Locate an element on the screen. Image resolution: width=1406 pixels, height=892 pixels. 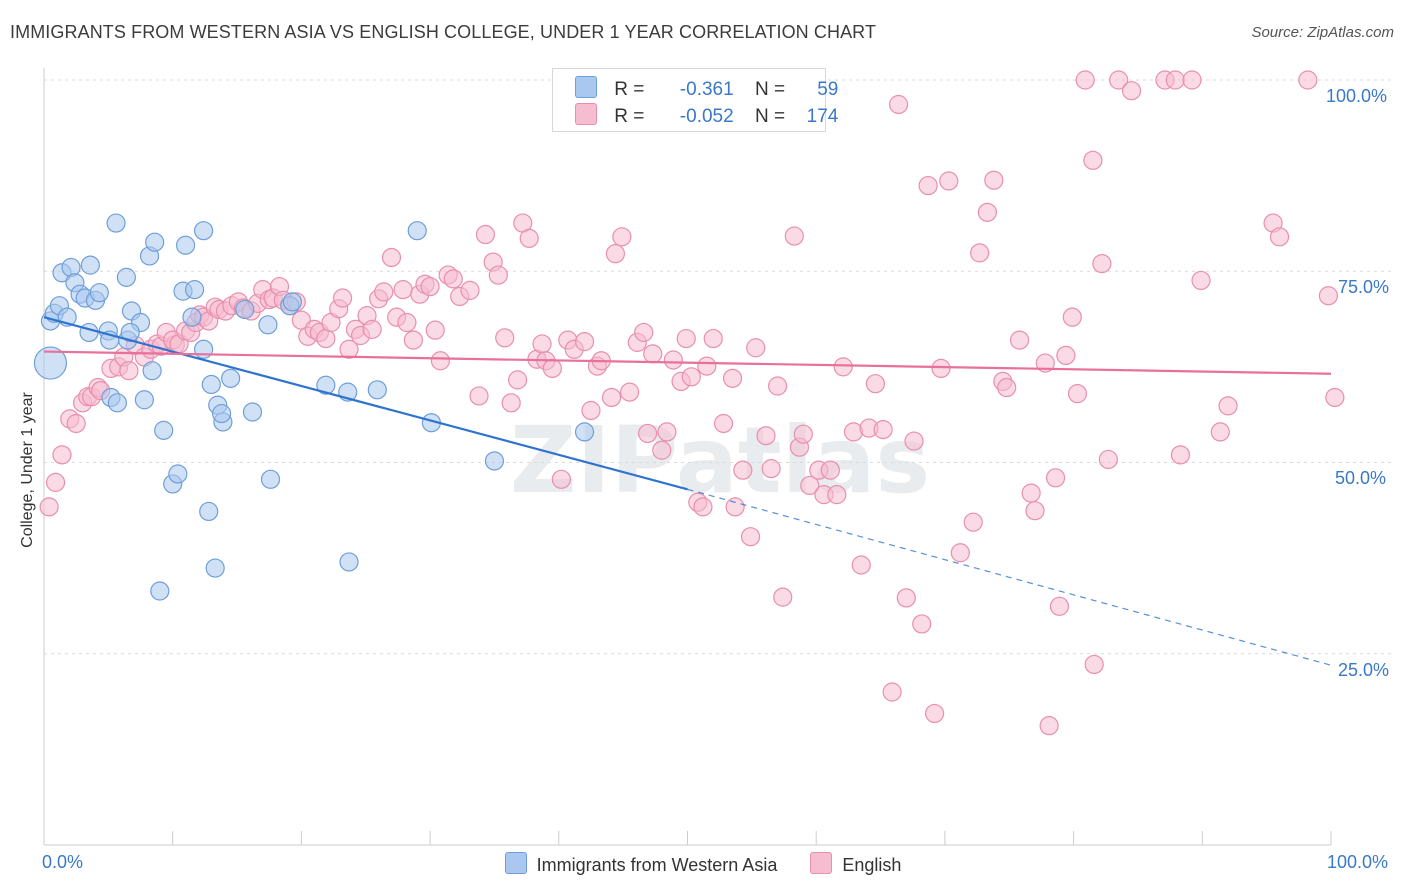
legend-row-western-asia: R = -0.361 N = 59 is located at coordinates (706, 88).